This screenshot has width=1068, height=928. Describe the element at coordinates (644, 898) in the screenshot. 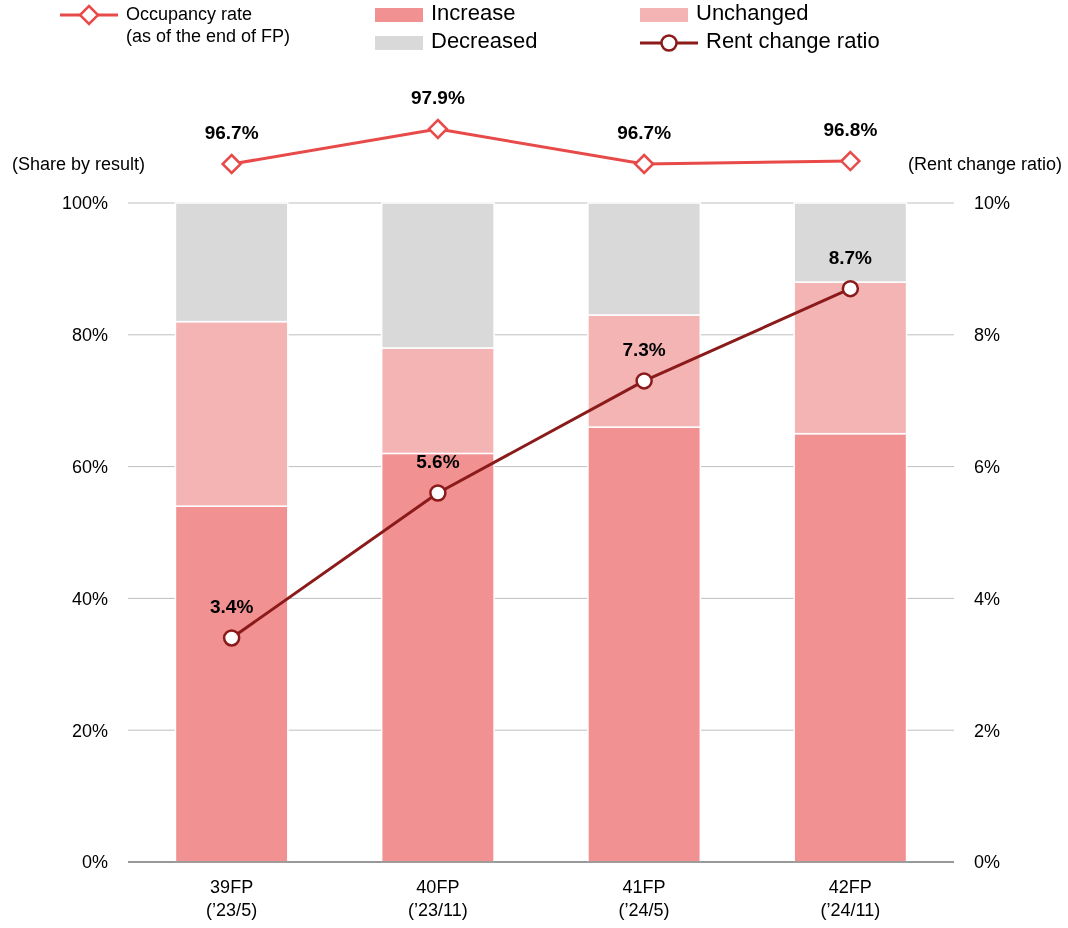

I see `x-tick-label: 41FP (’24/5)` at that location.